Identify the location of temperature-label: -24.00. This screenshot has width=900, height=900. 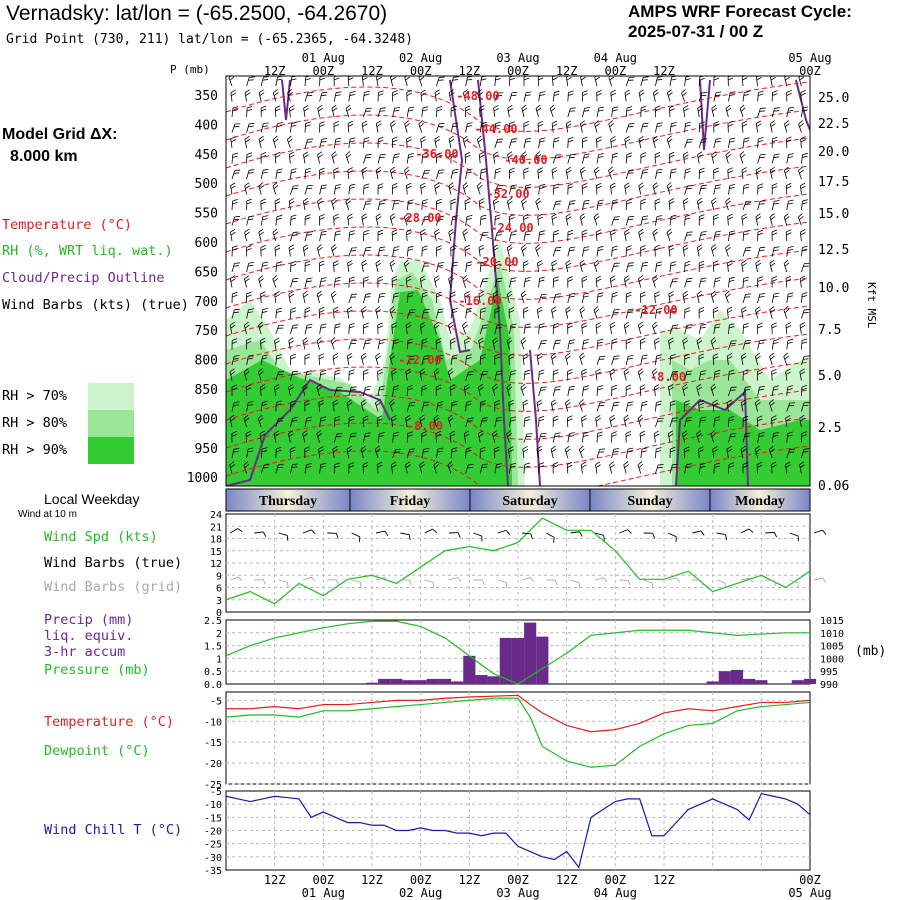
(511, 228).